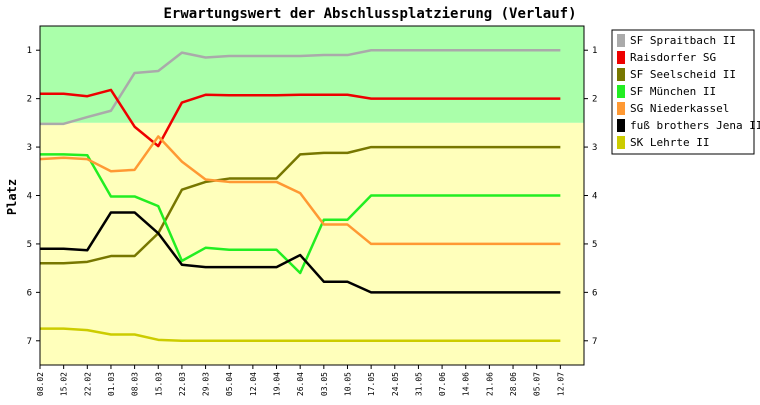 Image resolution: width=760 pixels, height=405 pixels. I want to click on legend-box, so click(683, 92).